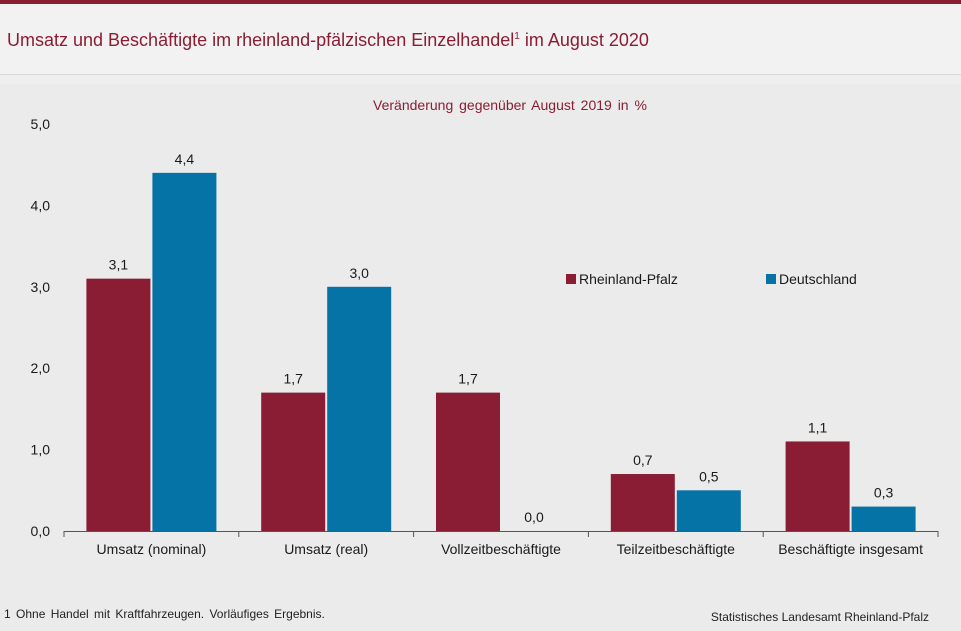 The width and height of the screenshot is (961, 631). I want to click on legend-label: Deutschland, so click(818, 279).